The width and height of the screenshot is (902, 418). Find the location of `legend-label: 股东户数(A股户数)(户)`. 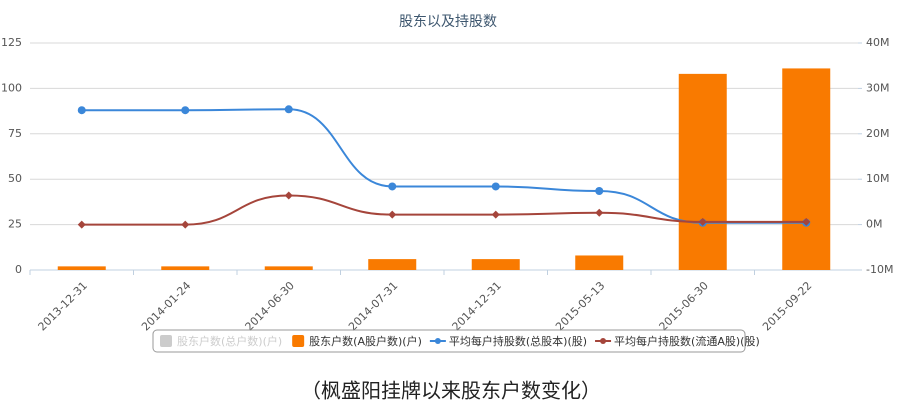

legend-label: 股东户数(A股户数)(户) is located at coordinates (365, 341).